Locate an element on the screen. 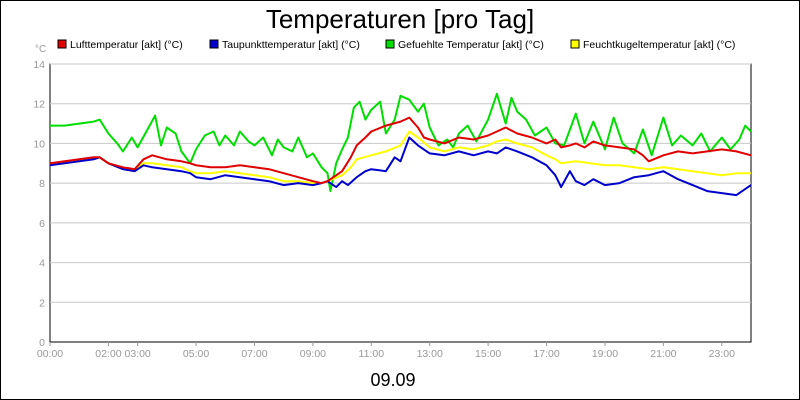  chart-title: Temperaturen [pro Tag] is located at coordinates (400, 19).